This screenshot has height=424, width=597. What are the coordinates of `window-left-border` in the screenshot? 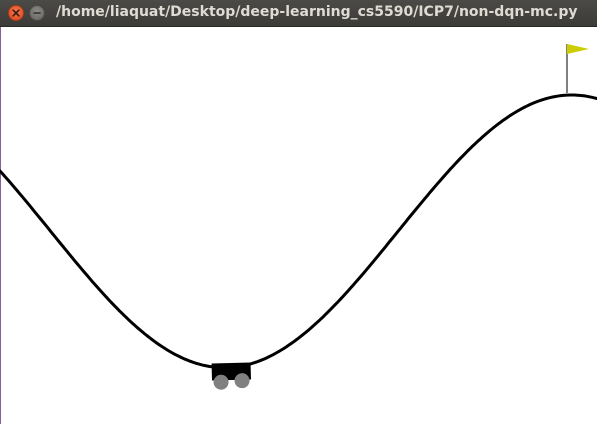 It's located at (0, 225).